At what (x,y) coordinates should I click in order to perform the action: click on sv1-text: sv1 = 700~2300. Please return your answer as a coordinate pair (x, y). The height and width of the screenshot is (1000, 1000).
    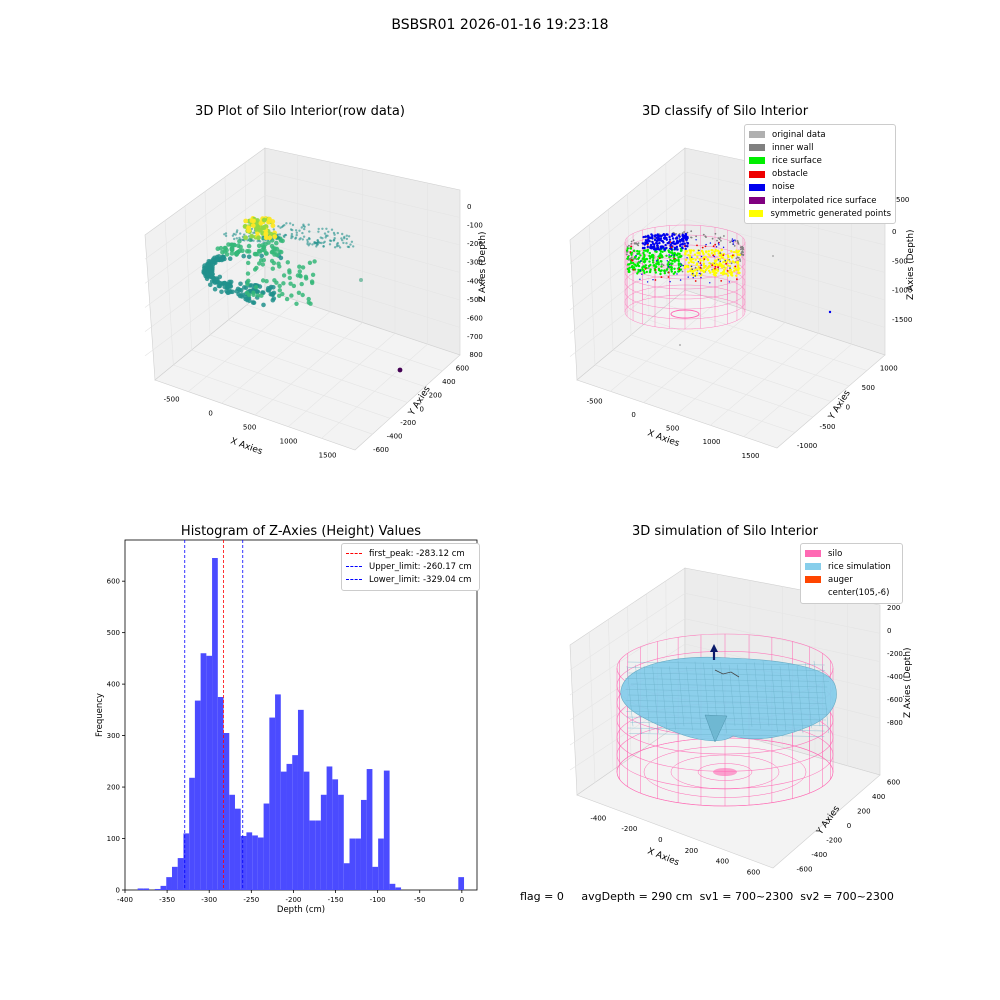
    Looking at the image, I should click on (746, 896).